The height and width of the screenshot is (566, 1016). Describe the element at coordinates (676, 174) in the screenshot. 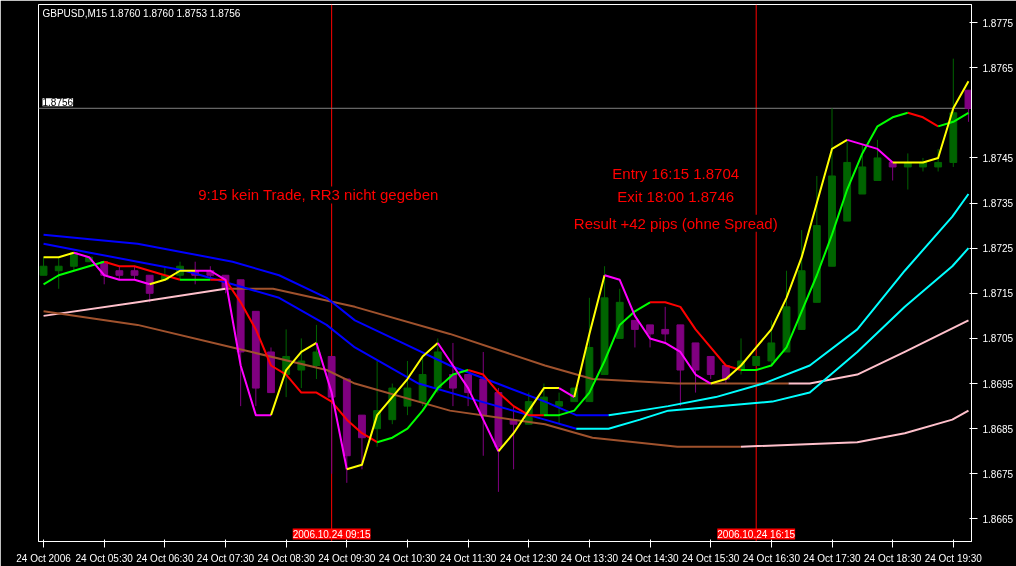

I see `annotation: Entry 16:15 1.8704` at that location.